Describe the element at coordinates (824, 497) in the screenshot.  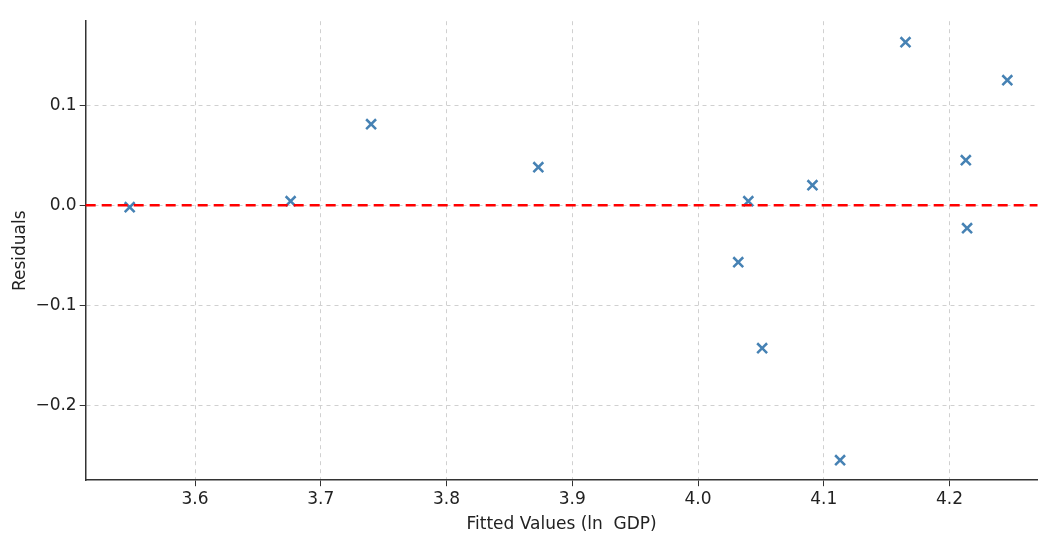
I see `x-tick-label: 4.1` at that location.